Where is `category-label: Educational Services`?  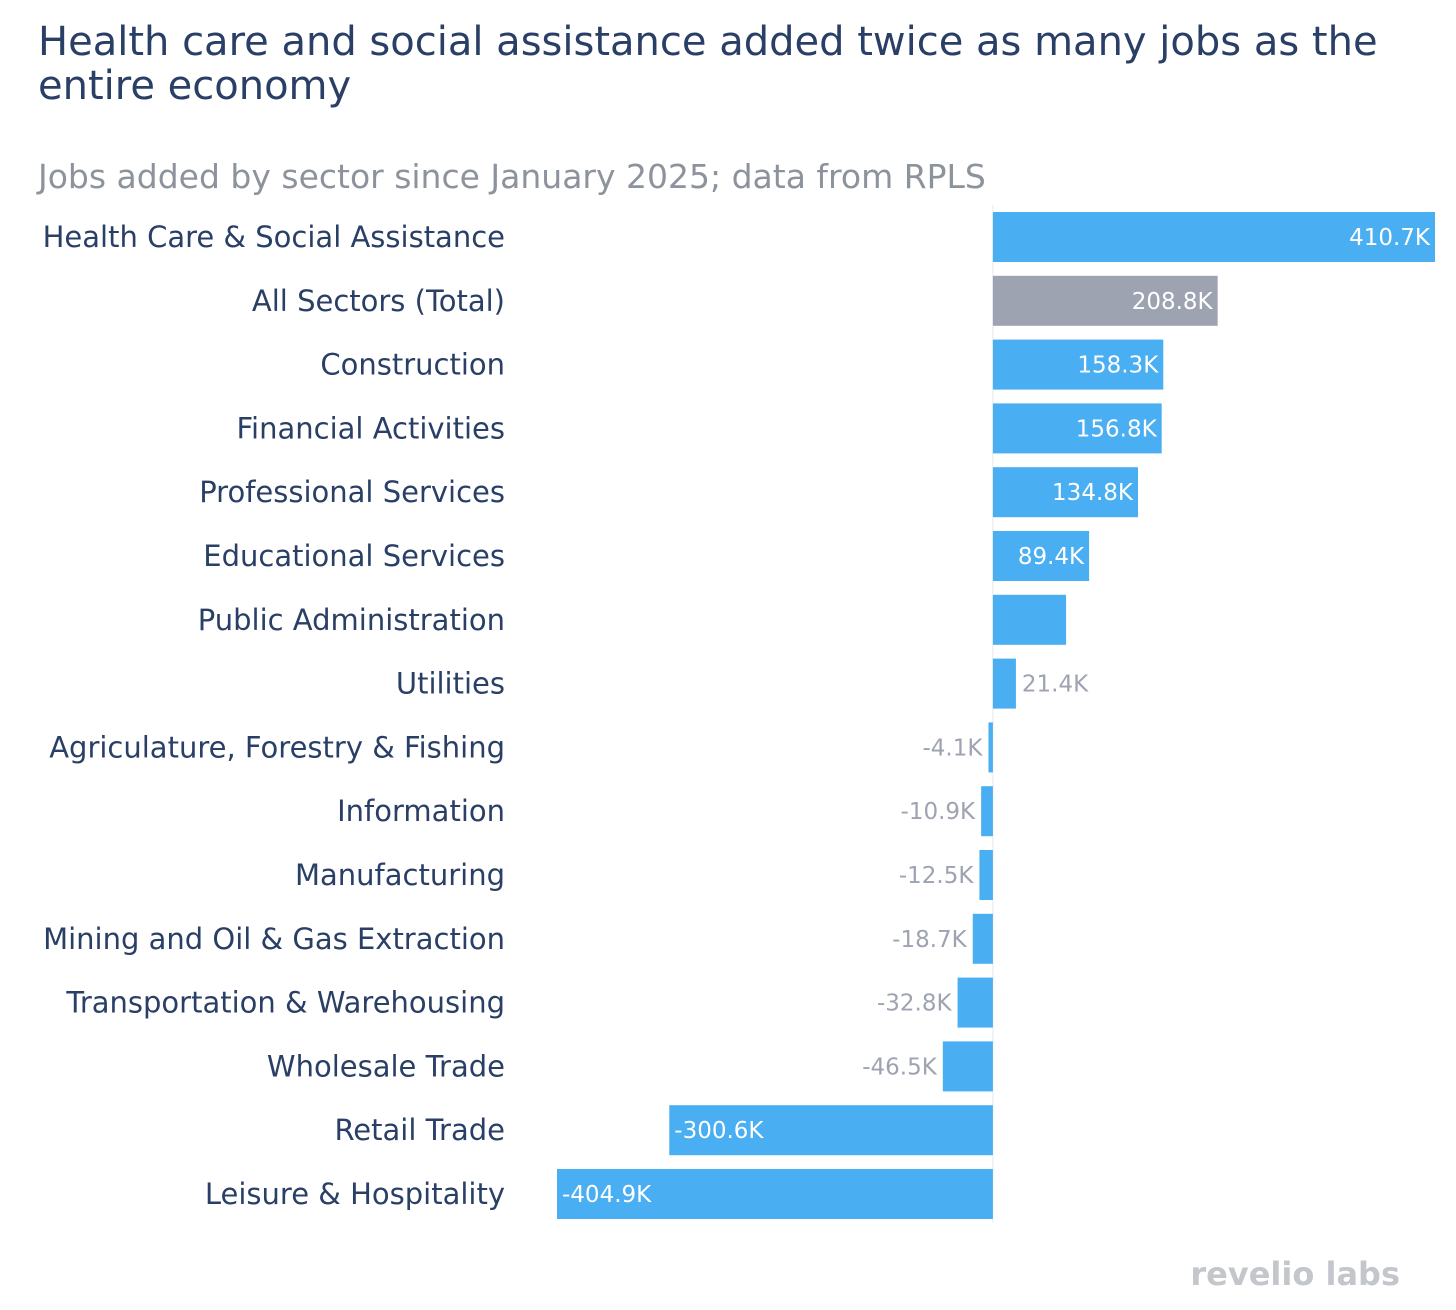 category-label: Educational Services is located at coordinates (354, 556).